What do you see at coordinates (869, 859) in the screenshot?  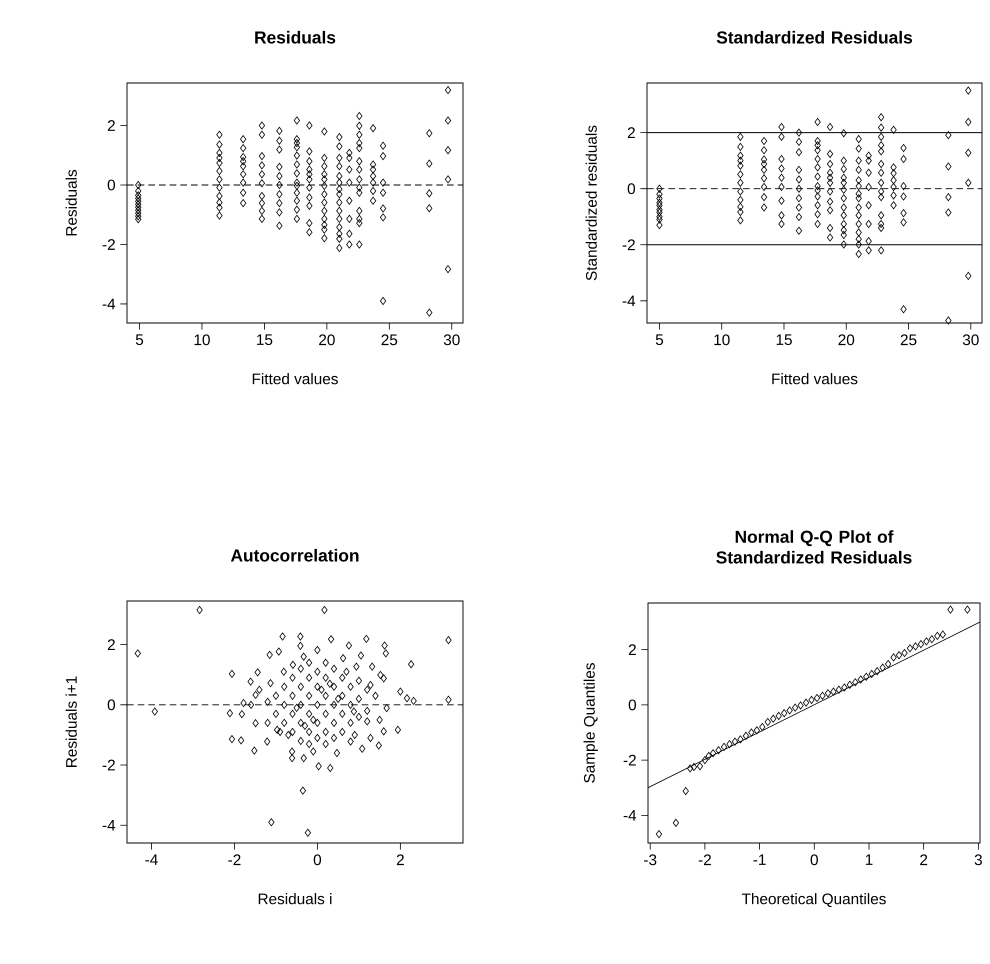 I see `x-tick-label: 1` at bounding box center [869, 859].